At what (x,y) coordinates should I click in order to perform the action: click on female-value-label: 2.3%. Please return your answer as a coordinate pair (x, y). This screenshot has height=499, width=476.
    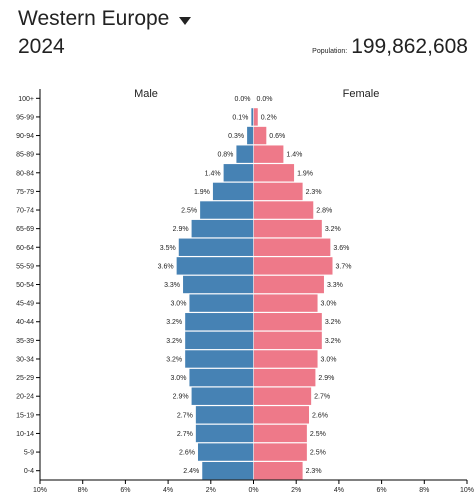
    Looking at the image, I should click on (314, 192).